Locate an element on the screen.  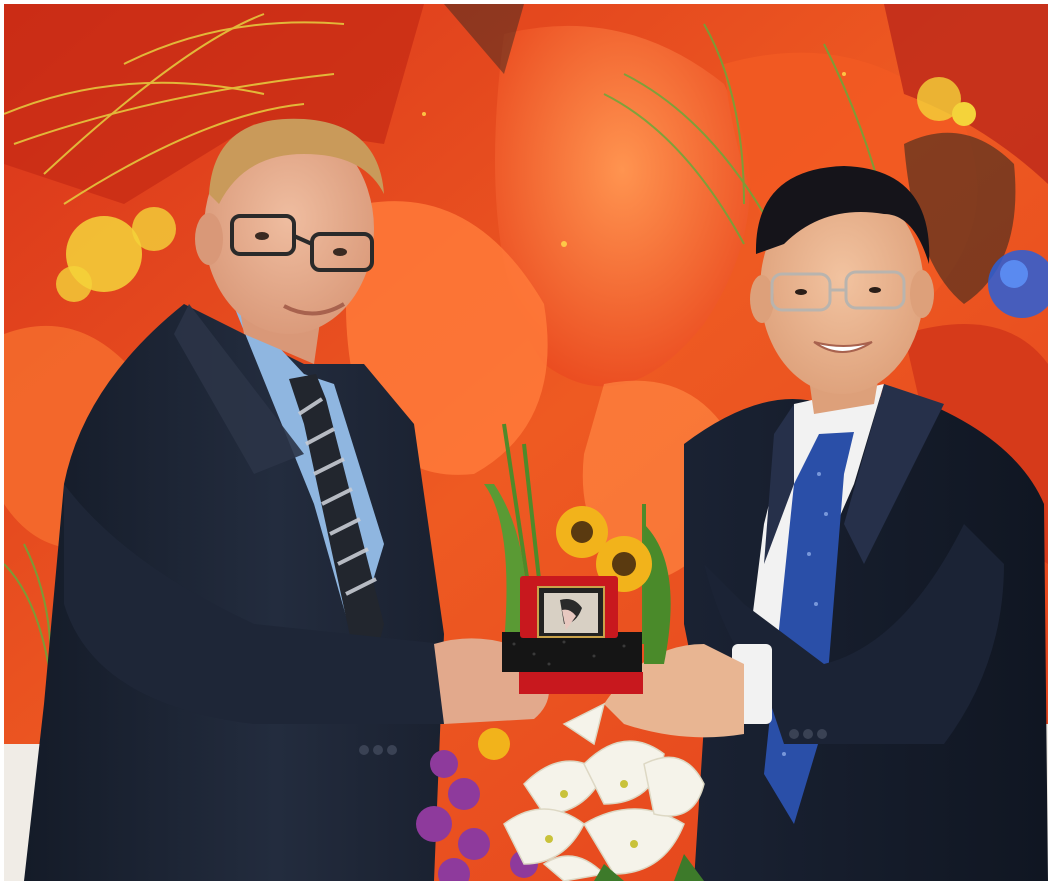
grass-strokes is located at coordinates (174, 109).